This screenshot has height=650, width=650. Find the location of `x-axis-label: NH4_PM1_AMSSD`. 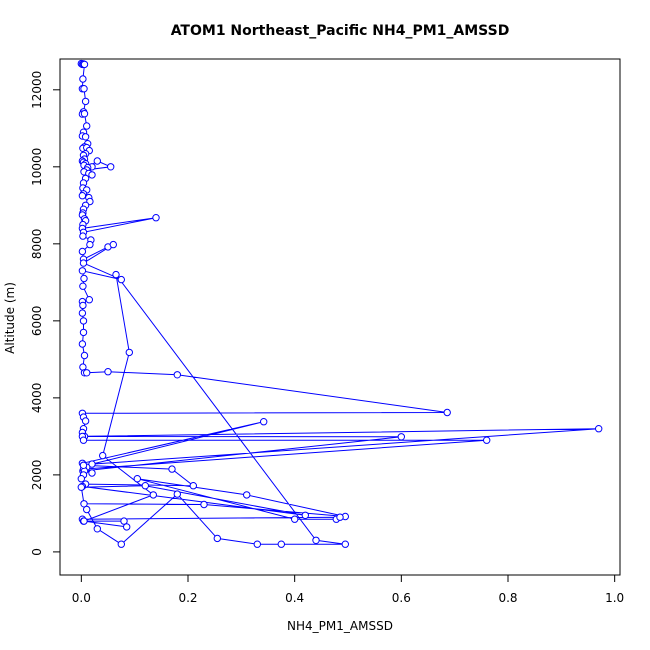

x-axis-label: NH4_PM1_AMSSD is located at coordinates (340, 626).